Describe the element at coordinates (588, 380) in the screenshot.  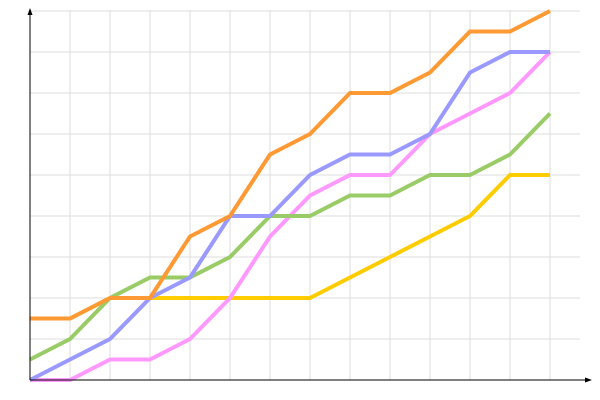
I see `x-axis-arrow-icon` at that location.